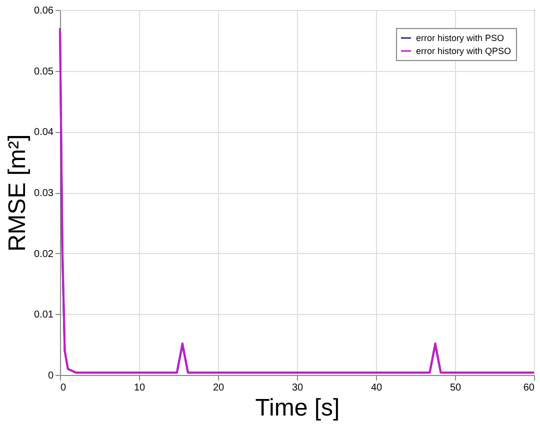  I want to click on y-tick-label: 0.06, so click(44, 11).